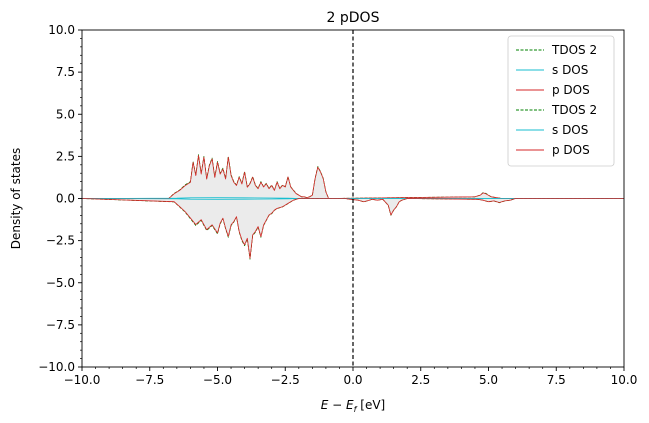 This screenshot has width=649, height=423. What do you see at coordinates (420, 380) in the screenshot?
I see `x-tick-label: 2.5` at bounding box center [420, 380].